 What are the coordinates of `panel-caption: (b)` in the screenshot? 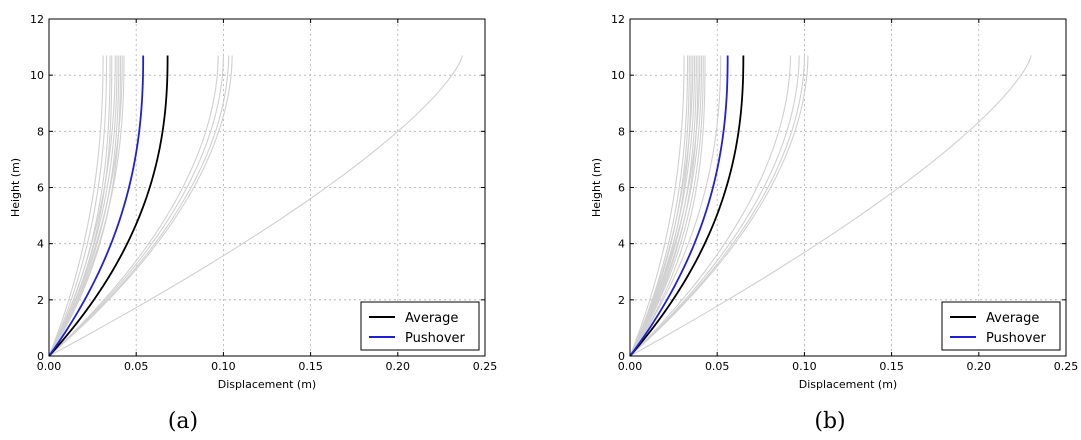 It's located at (829, 421).